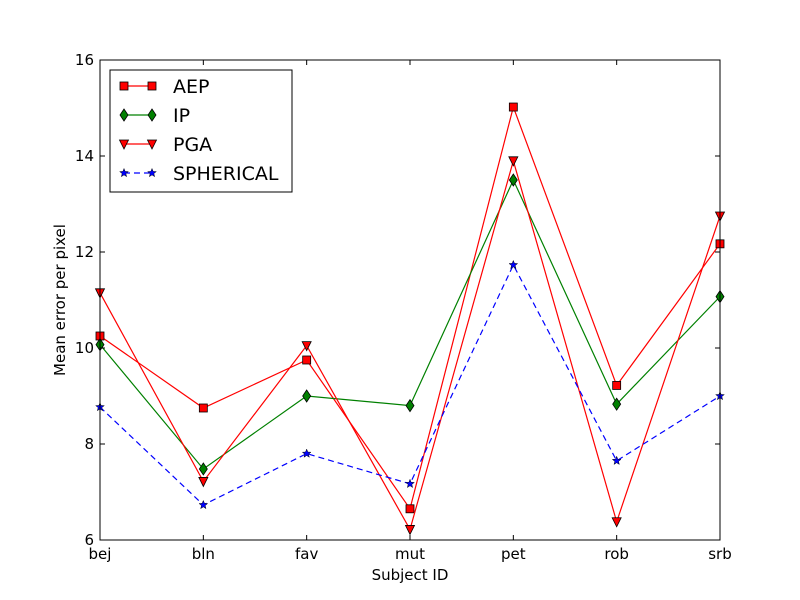  I want to click on x-tick-label: fav, so click(306, 554).